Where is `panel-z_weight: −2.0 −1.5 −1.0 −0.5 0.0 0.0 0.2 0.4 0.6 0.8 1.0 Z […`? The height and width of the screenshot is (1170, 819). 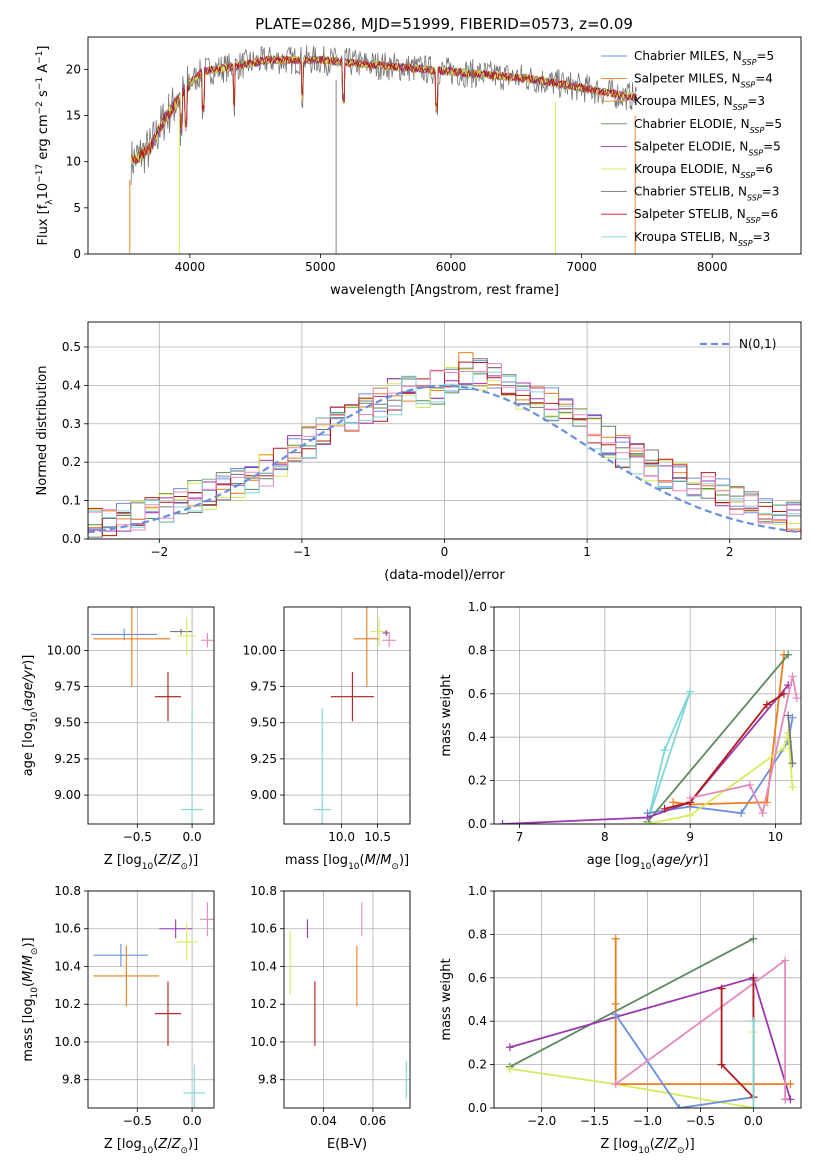
panel-z_weight: −2.0 −1.5 −1.0 −0.5 0.0 0.0 0.2 0.4 0.6 0.8 1.0 Z [… is located at coordinates (620, 1020).